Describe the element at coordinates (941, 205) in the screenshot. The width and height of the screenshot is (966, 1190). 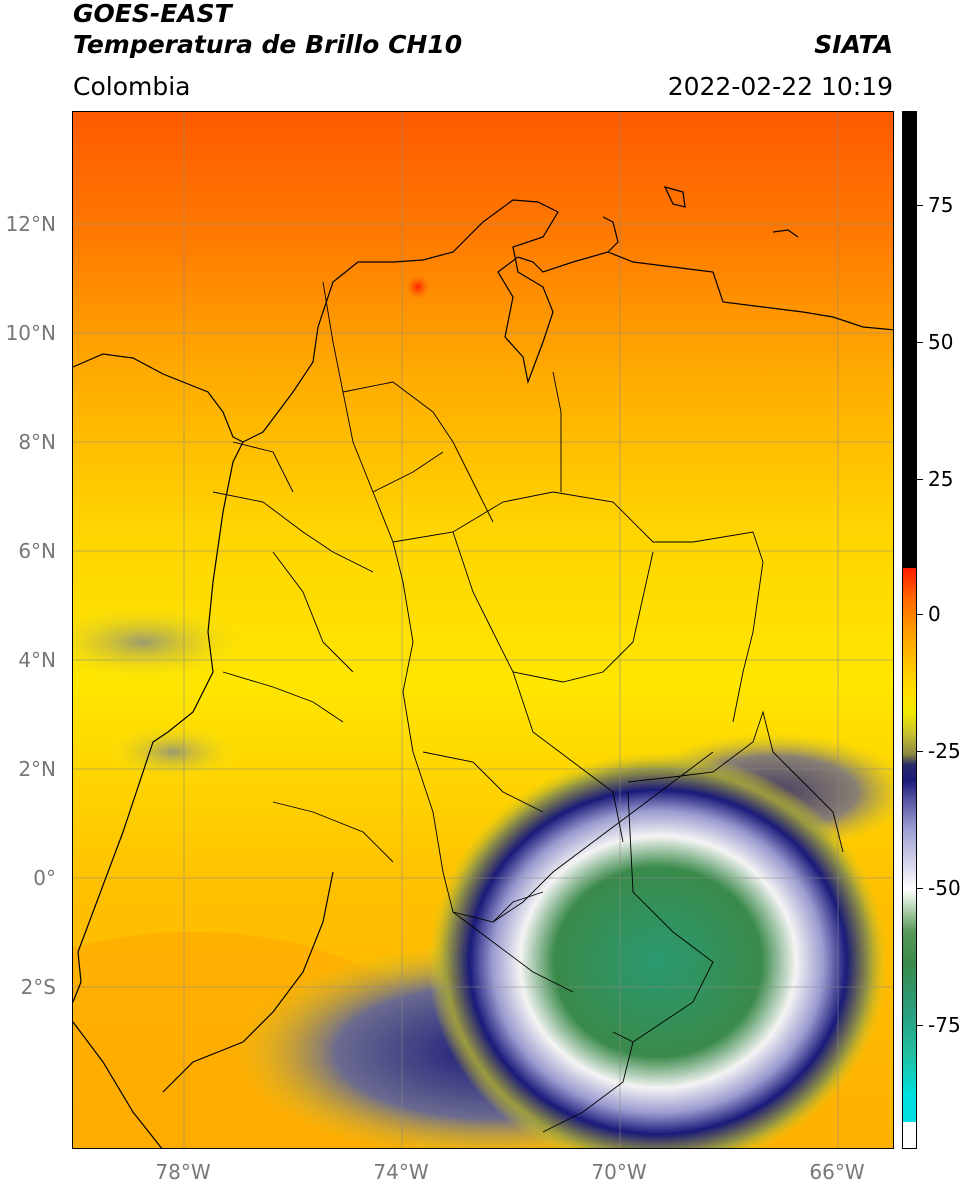
I see `colorbar-tick-75: 75` at that location.